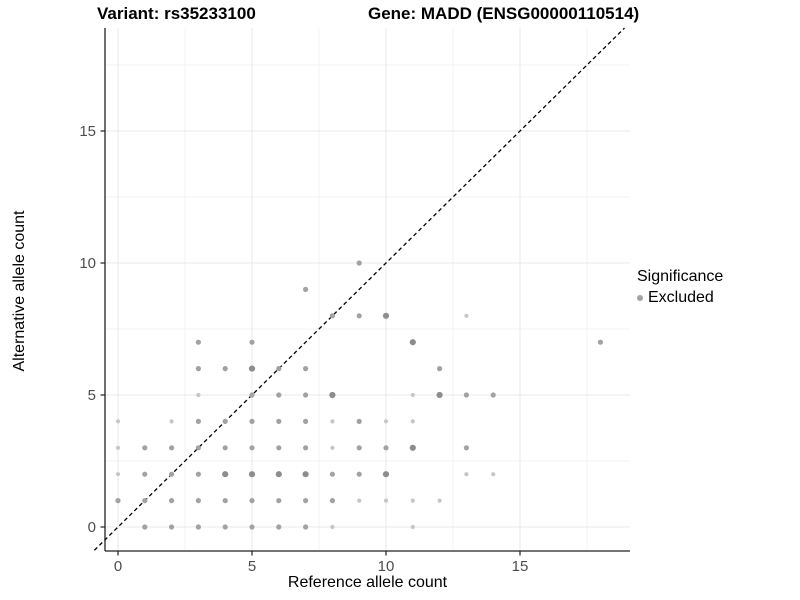  What do you see at coordinates (367, 582) in the screenshot?
I see `x-axis-title: Reference allele count` at bounding box center [367, 582].